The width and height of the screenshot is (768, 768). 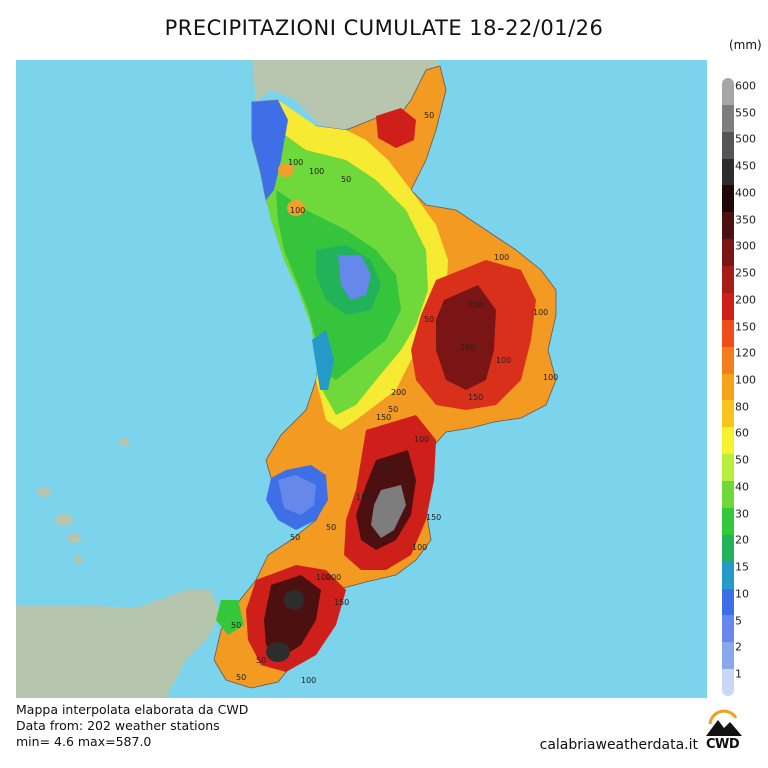 I want to click on legend-level-label: 50, so click(x=742, y=460).